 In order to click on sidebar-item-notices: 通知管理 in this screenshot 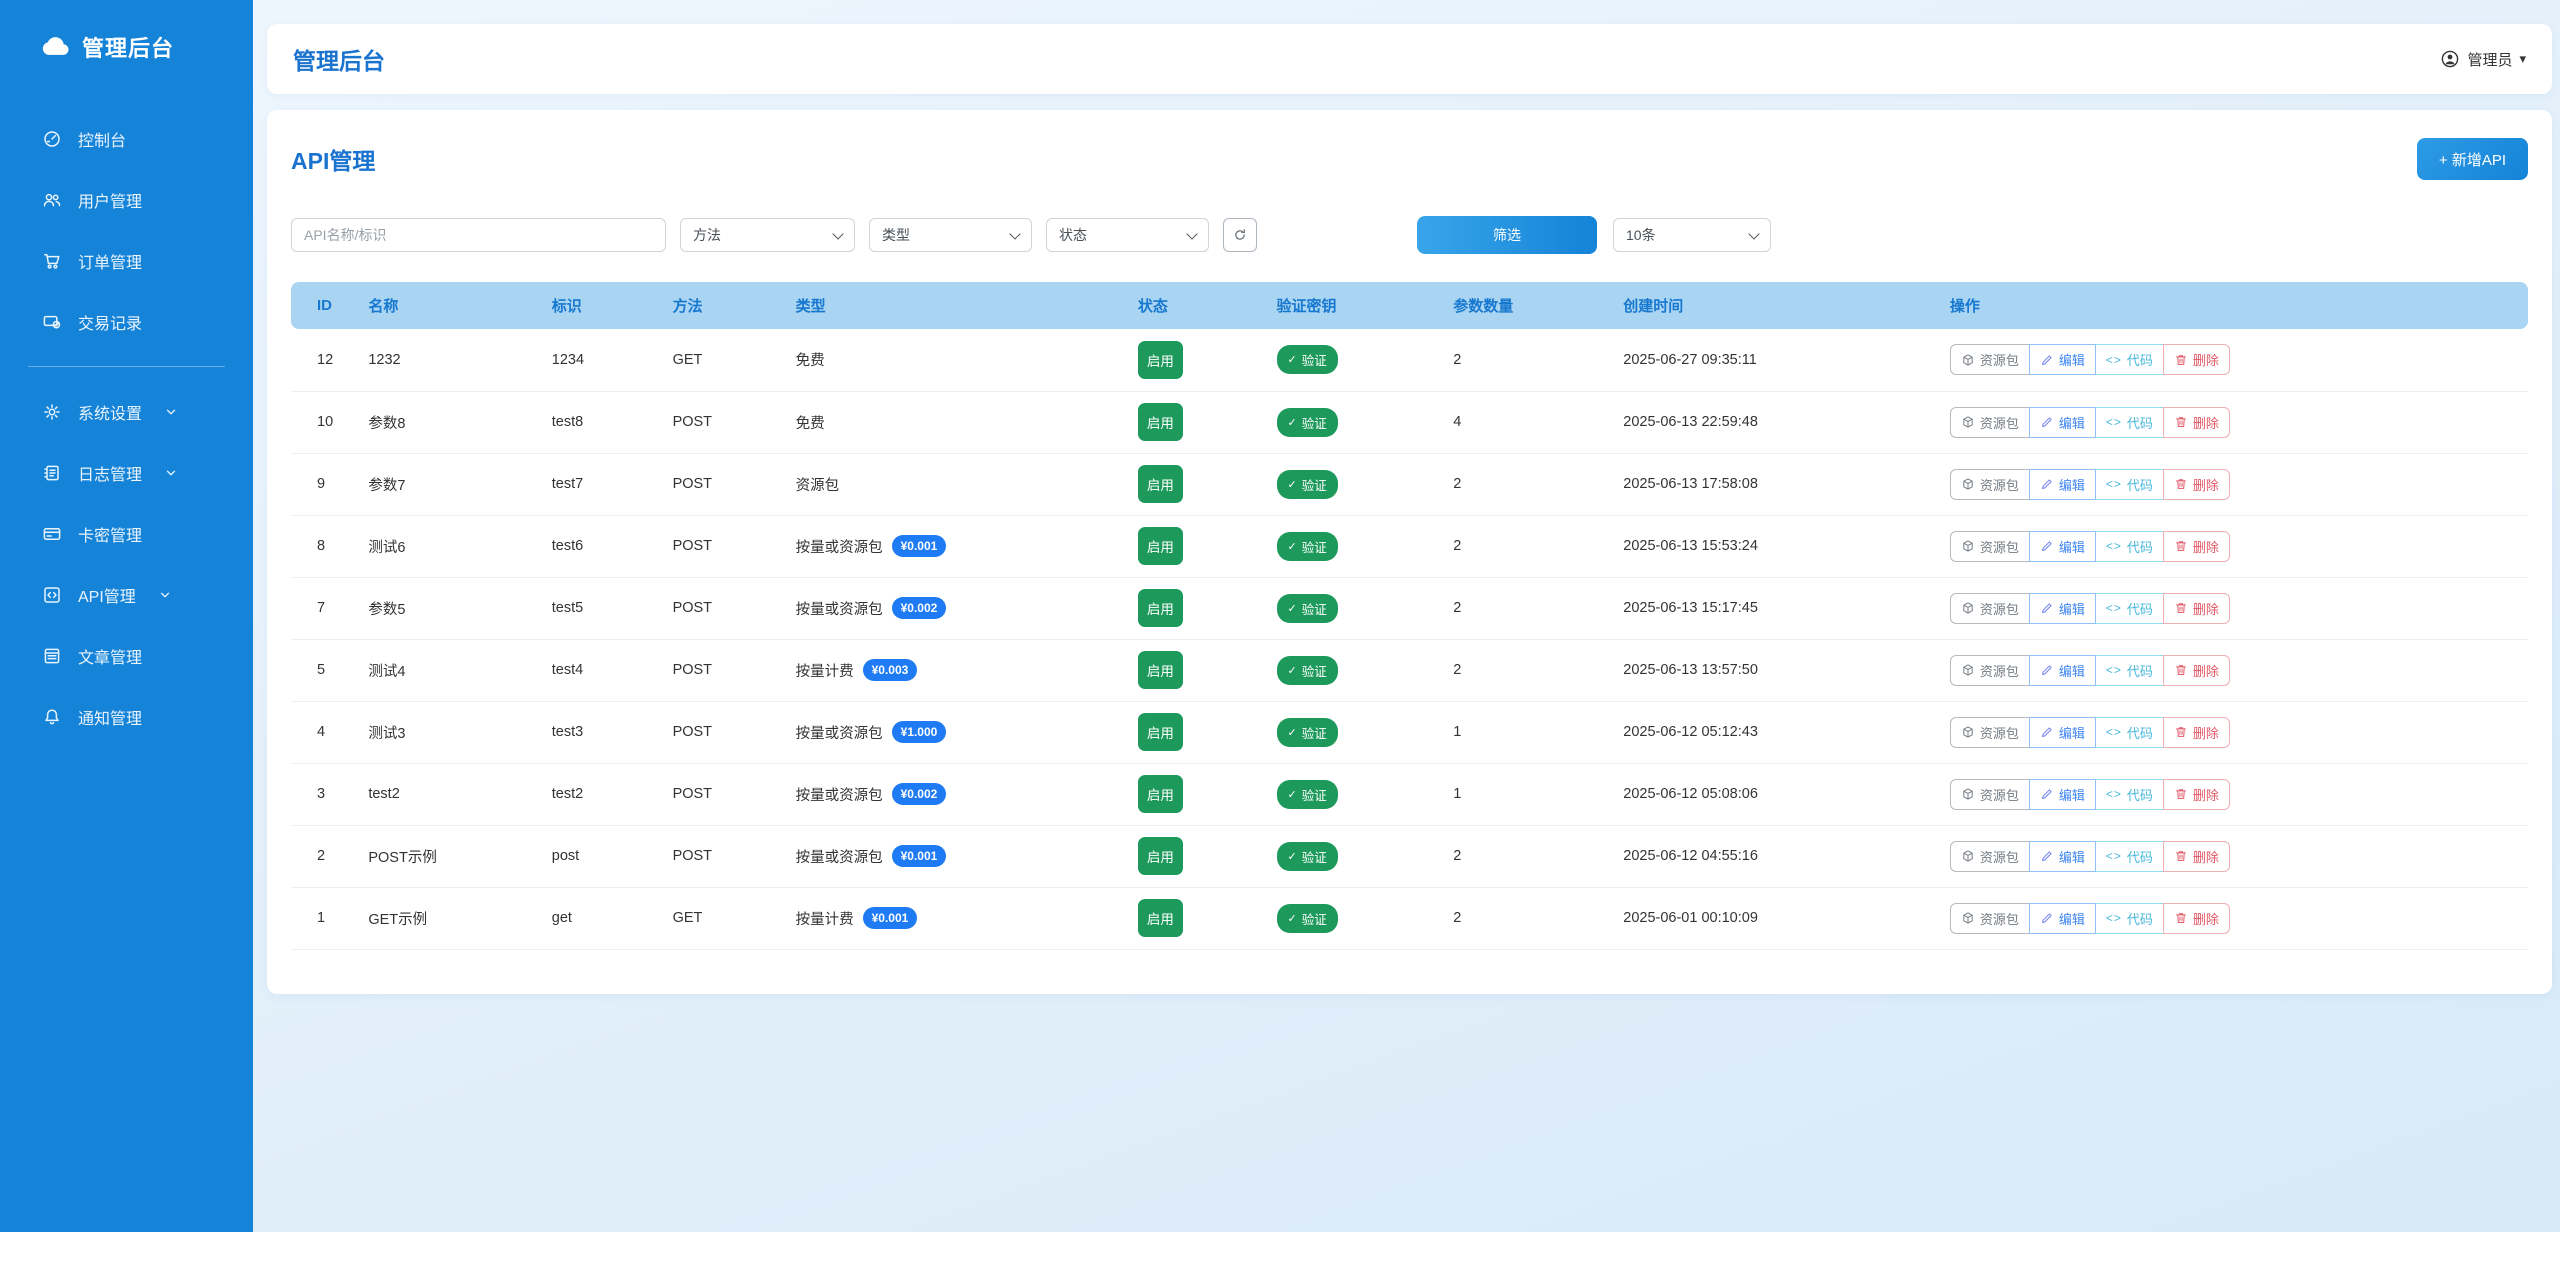, I will do `click(126, 716)`.